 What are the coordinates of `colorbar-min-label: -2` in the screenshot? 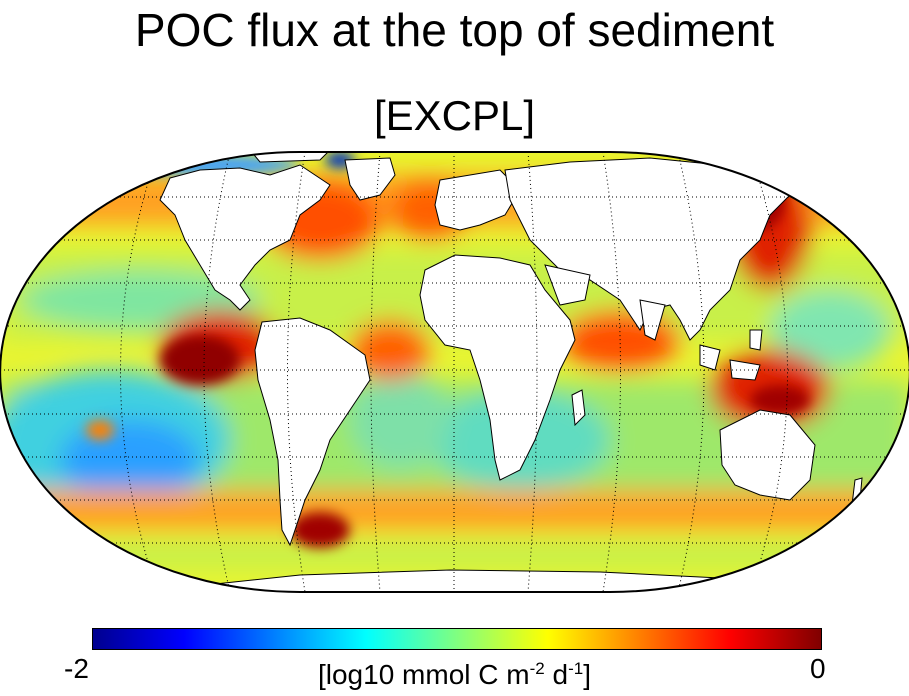 It's located at (76, 668).